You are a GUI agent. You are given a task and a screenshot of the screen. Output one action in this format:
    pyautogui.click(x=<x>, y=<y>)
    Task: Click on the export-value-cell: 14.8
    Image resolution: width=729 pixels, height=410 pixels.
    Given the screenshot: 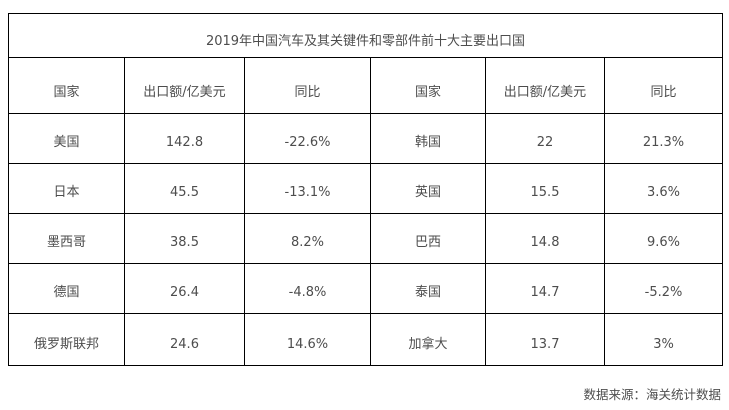 What is the action you would take?
    pyautogui.click(x=545, y=238)
    